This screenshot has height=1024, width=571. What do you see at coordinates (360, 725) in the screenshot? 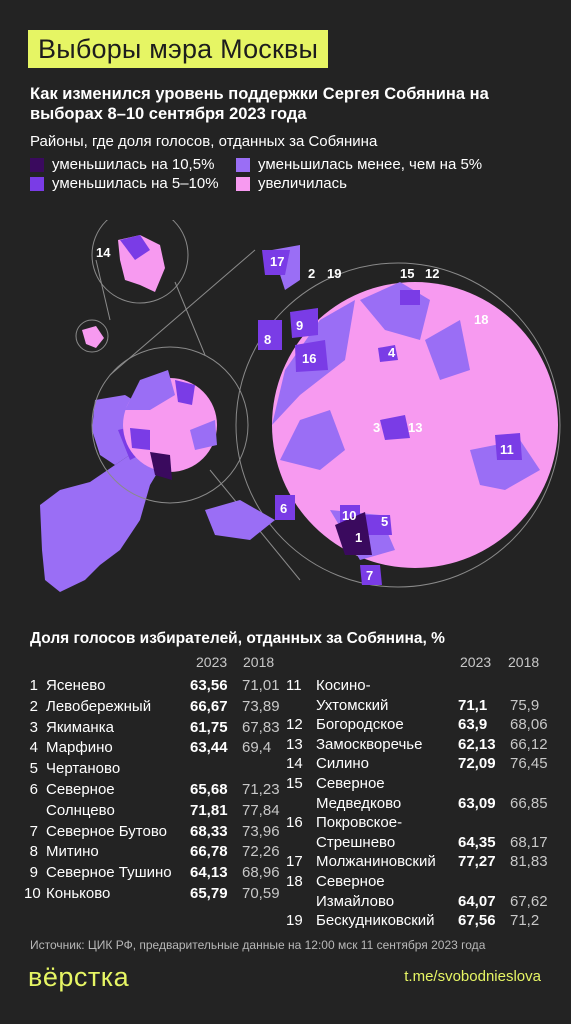
I see `district-name: Богородское` at bounding box center [360, 725].